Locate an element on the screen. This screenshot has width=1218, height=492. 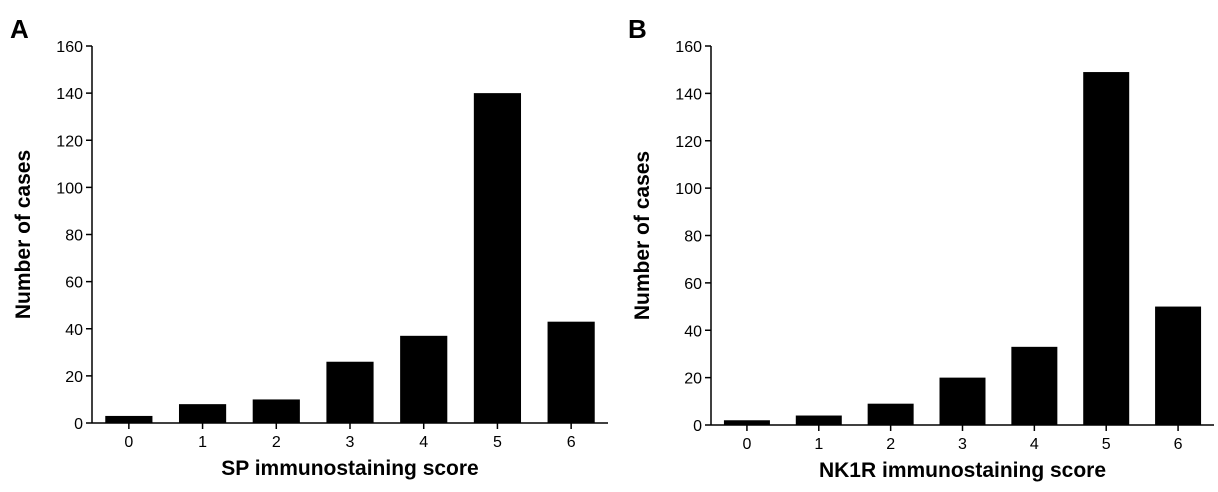
panel-label: A is located at coordinates (19, 29).